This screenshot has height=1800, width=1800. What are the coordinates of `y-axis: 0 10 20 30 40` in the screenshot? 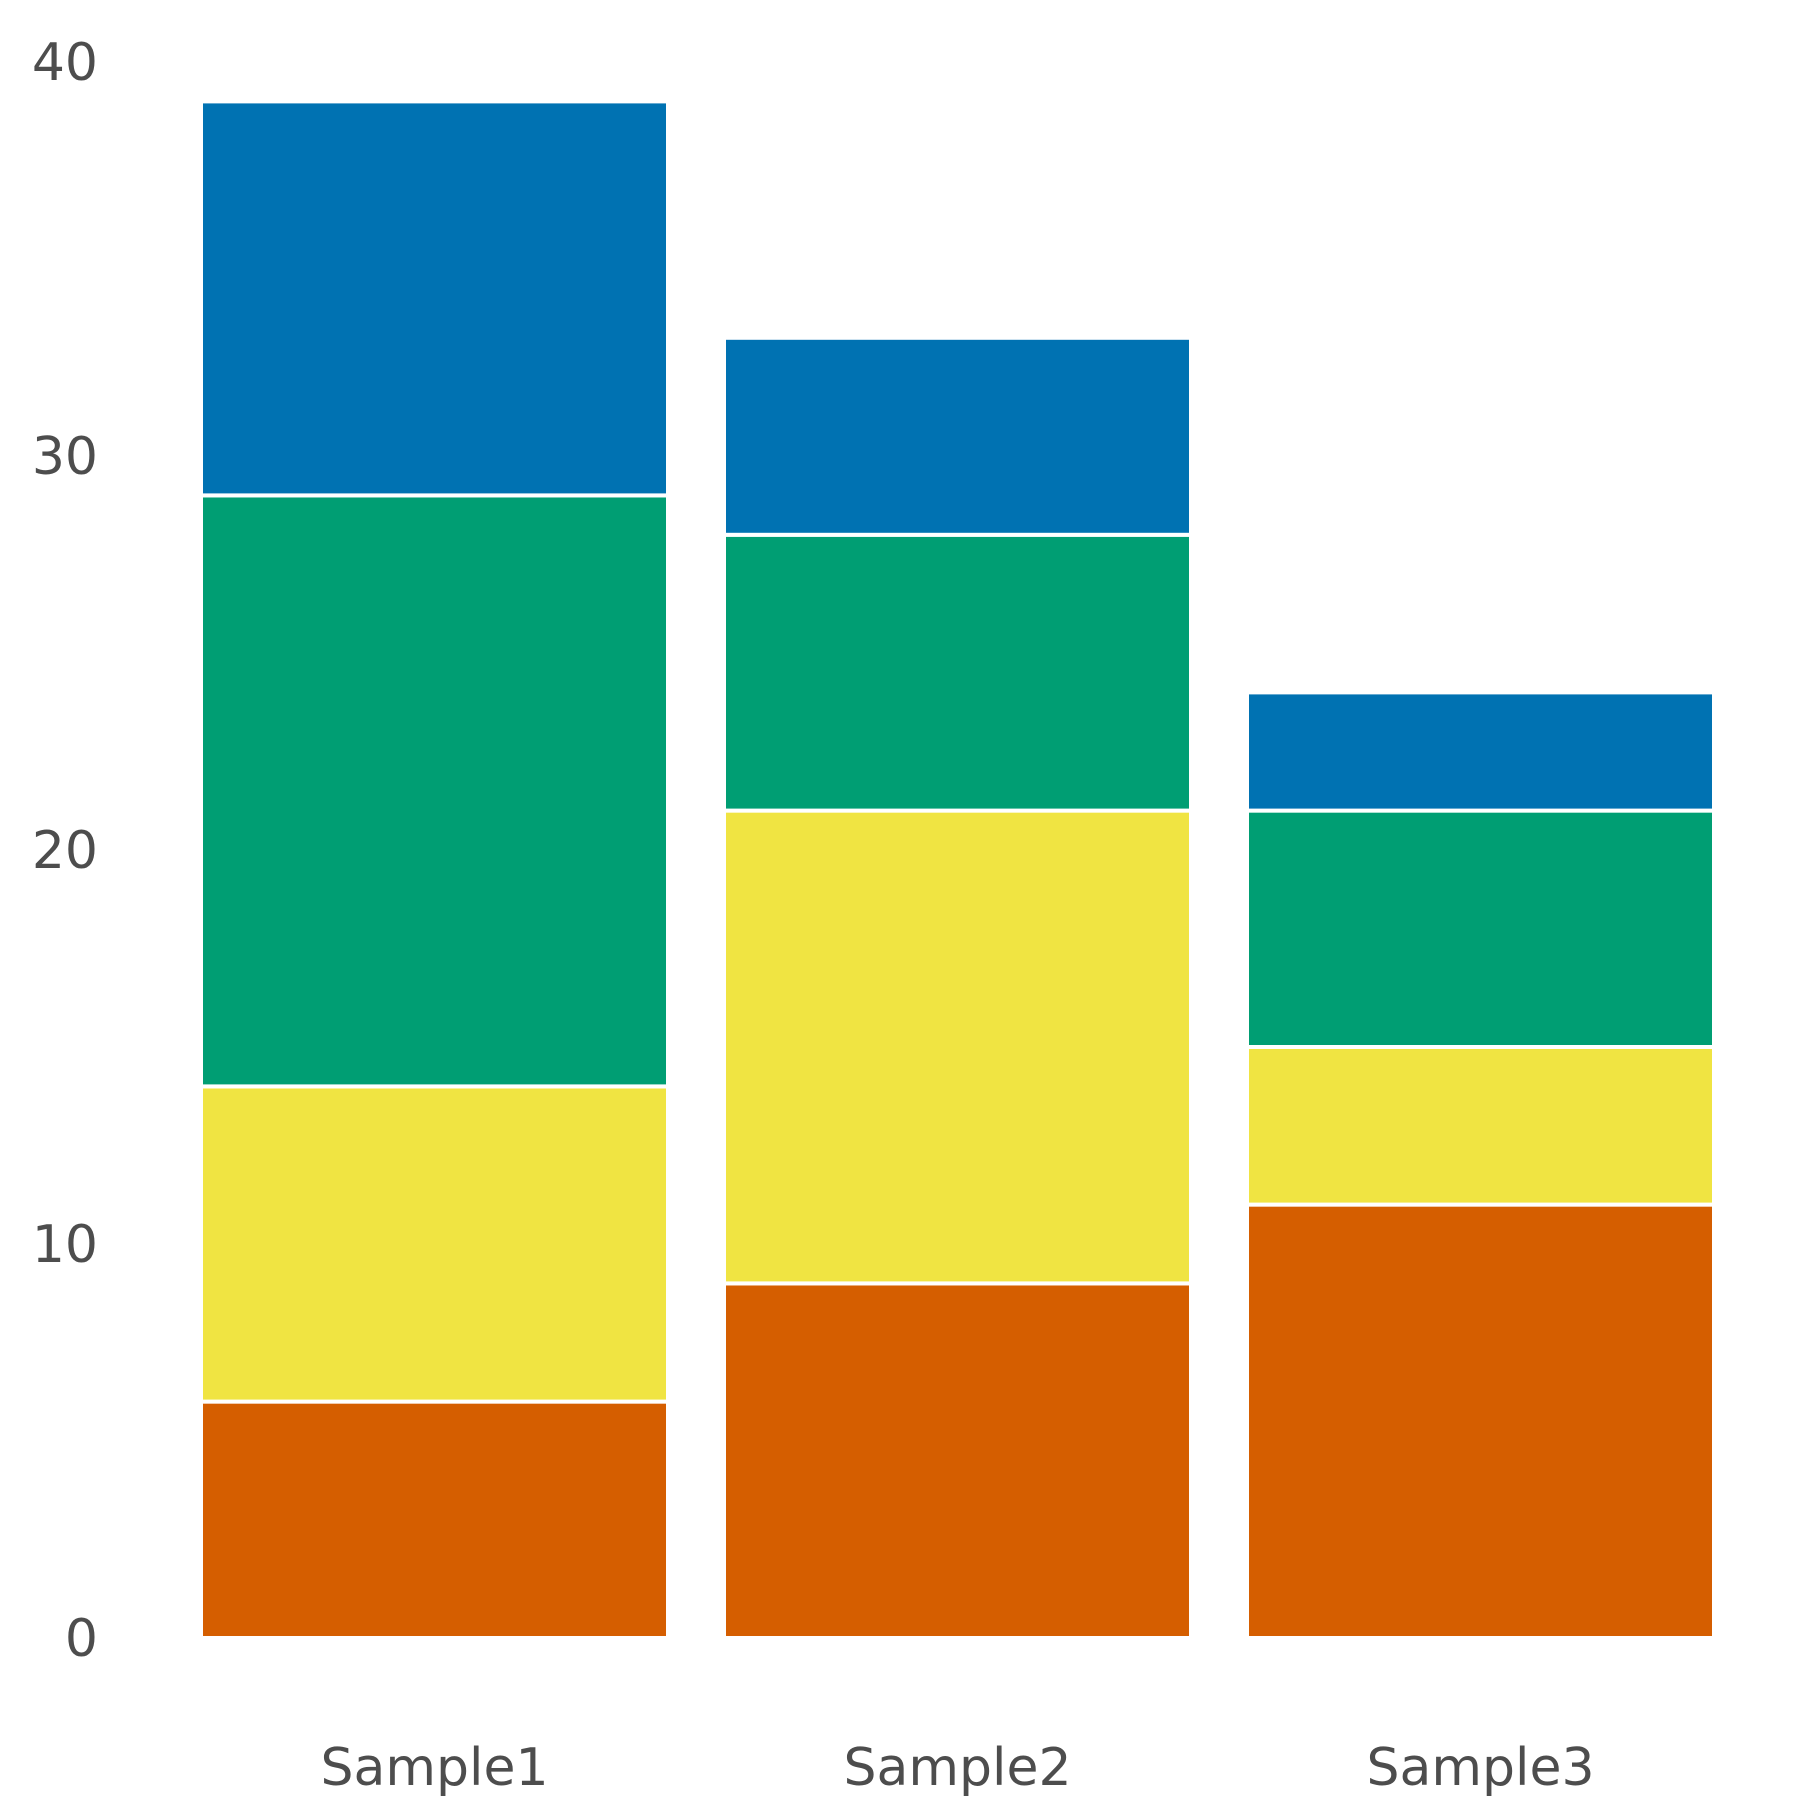 It's located at (65, 851).